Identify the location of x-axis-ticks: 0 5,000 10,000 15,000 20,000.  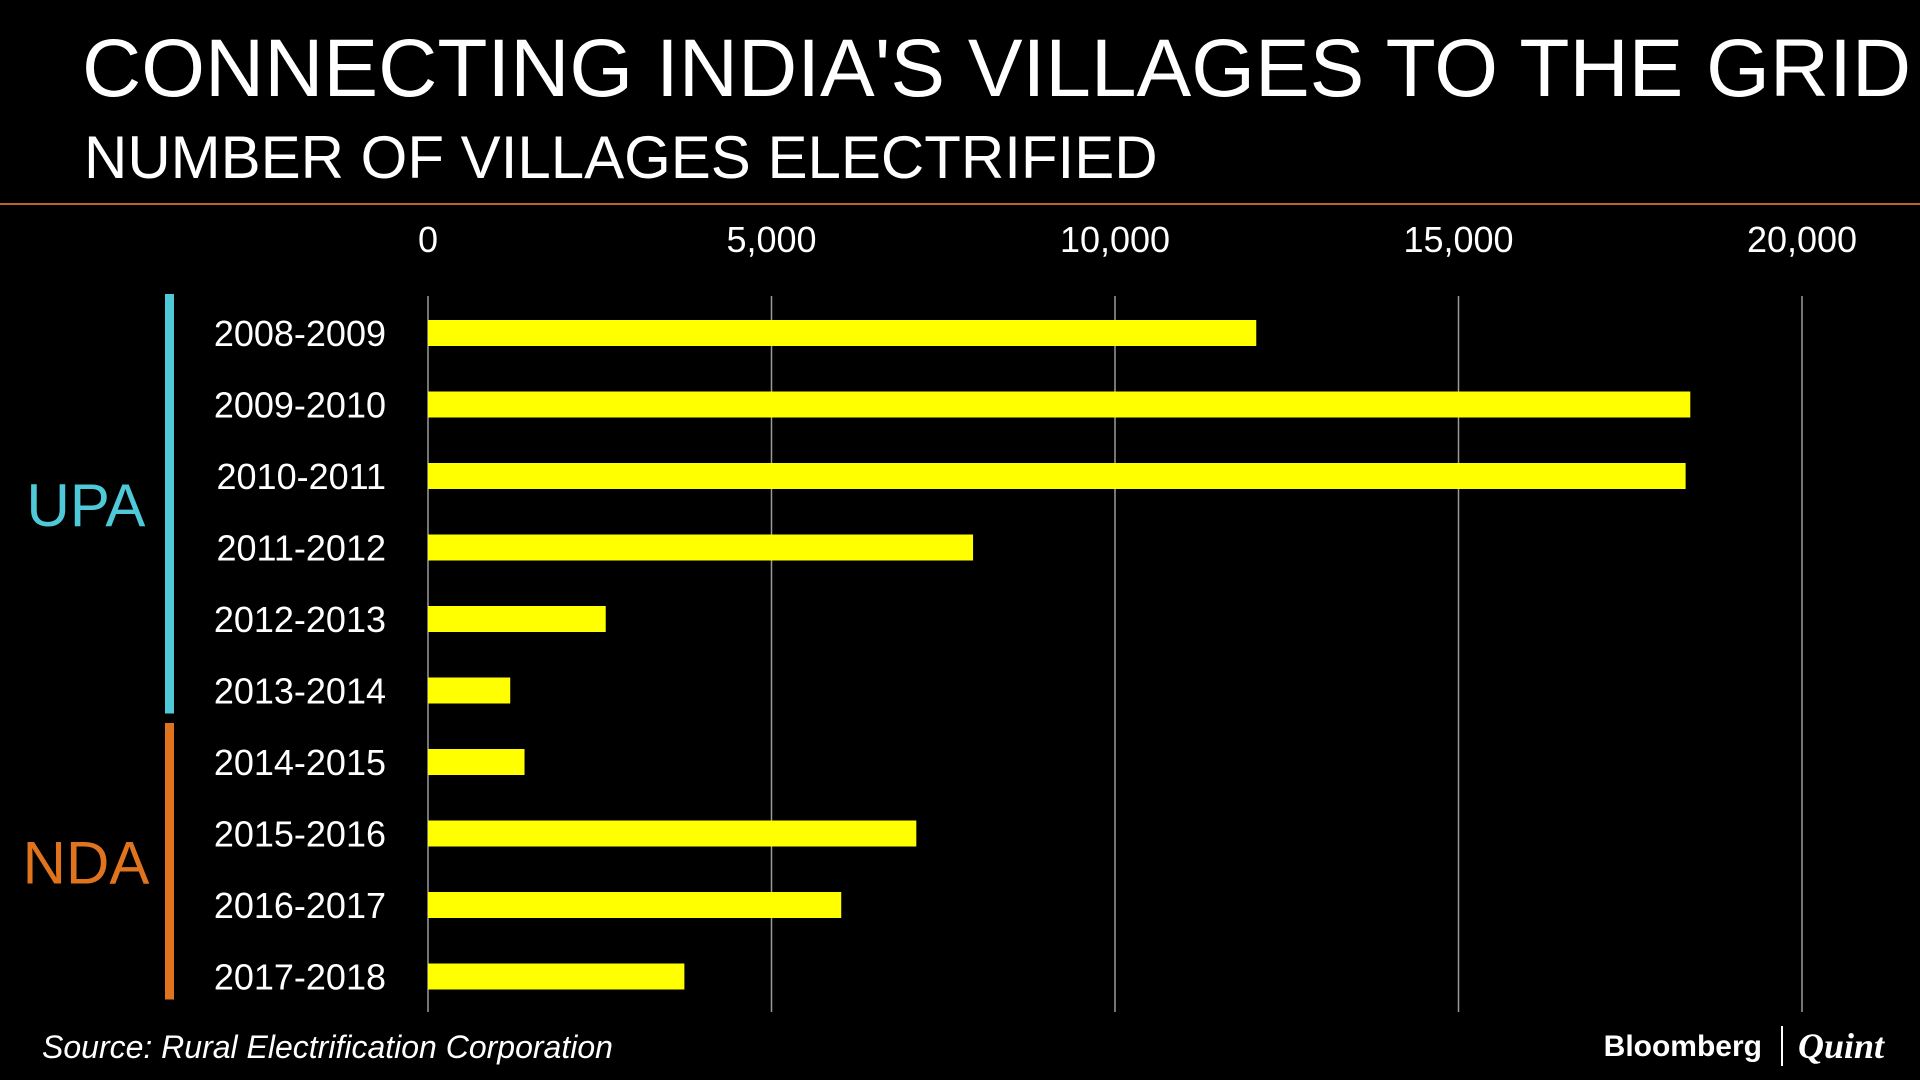
(1137, 239).